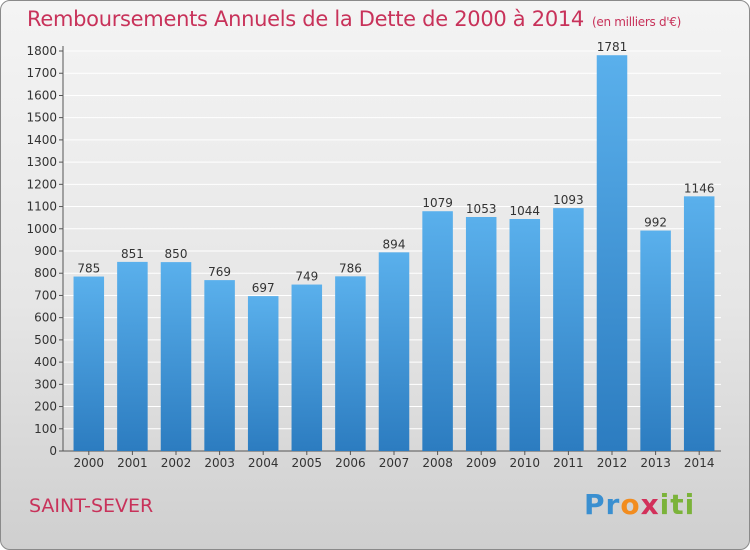 The image size is (750, 550). I want to click on data-label-2003: 769, so click(219, 272).